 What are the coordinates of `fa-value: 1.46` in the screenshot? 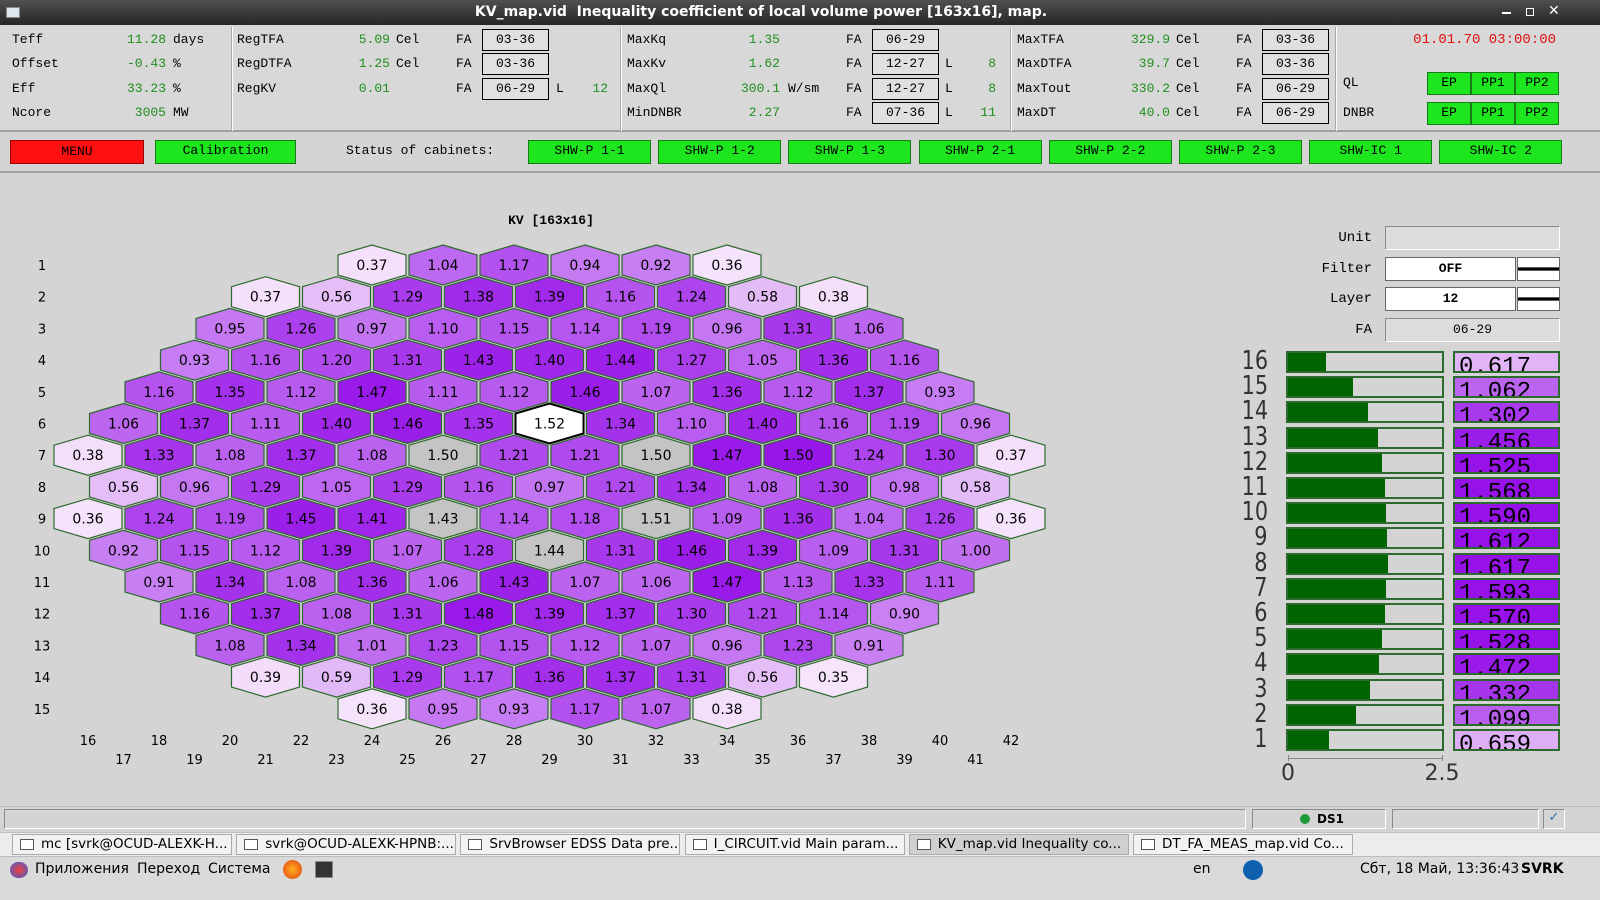 It's located at (407, 425).